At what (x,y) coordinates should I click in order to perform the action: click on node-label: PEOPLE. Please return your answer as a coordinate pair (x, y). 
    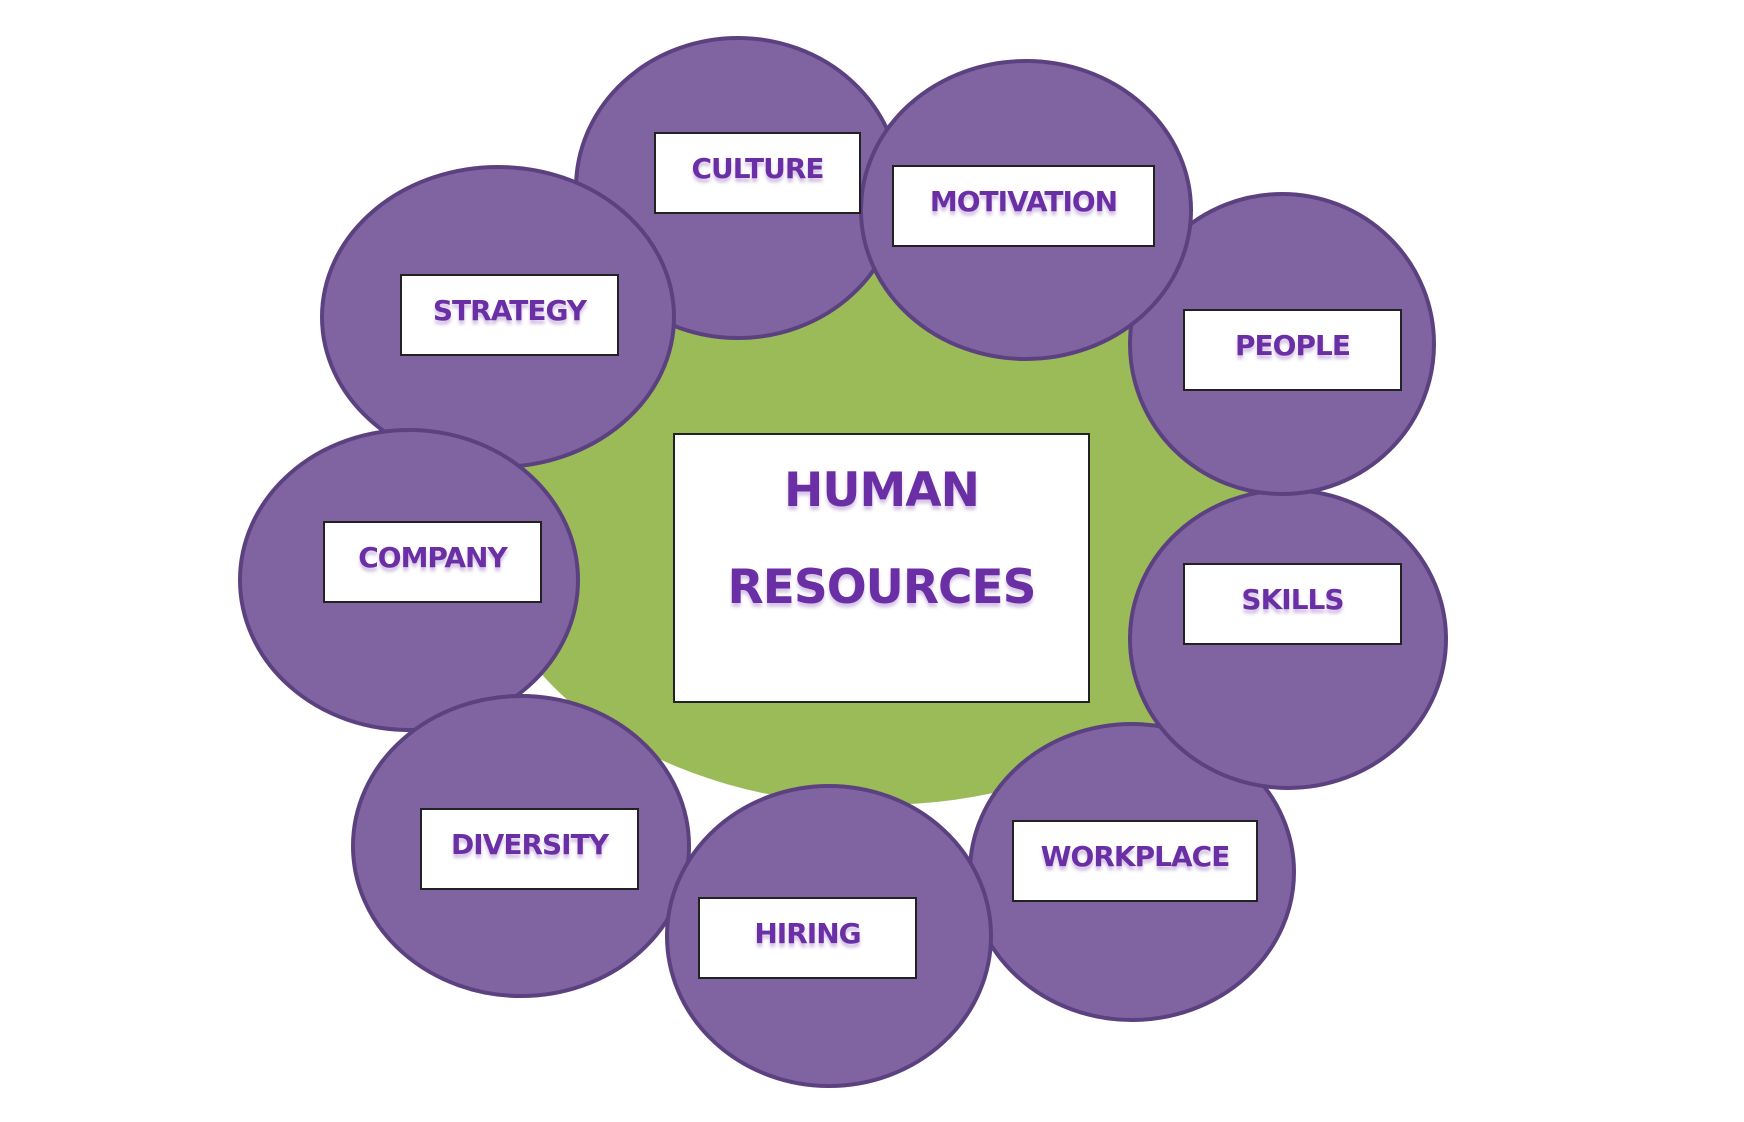
    Looking at the image, I should click on (1293, 345).